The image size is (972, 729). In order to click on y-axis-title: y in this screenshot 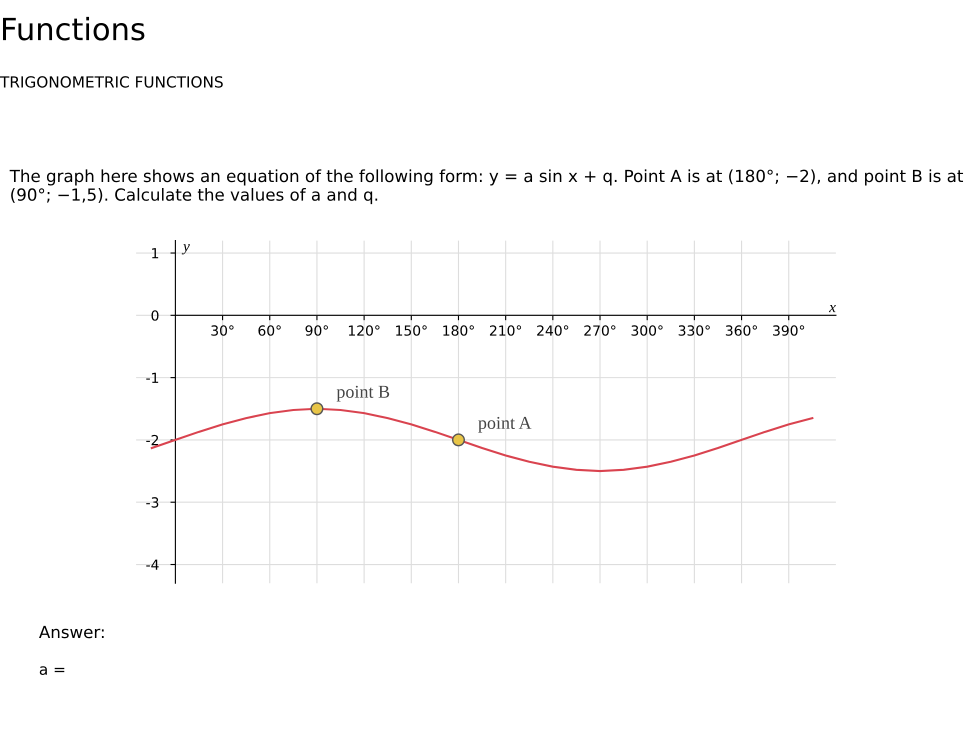, I will do `click(186, 249)`.